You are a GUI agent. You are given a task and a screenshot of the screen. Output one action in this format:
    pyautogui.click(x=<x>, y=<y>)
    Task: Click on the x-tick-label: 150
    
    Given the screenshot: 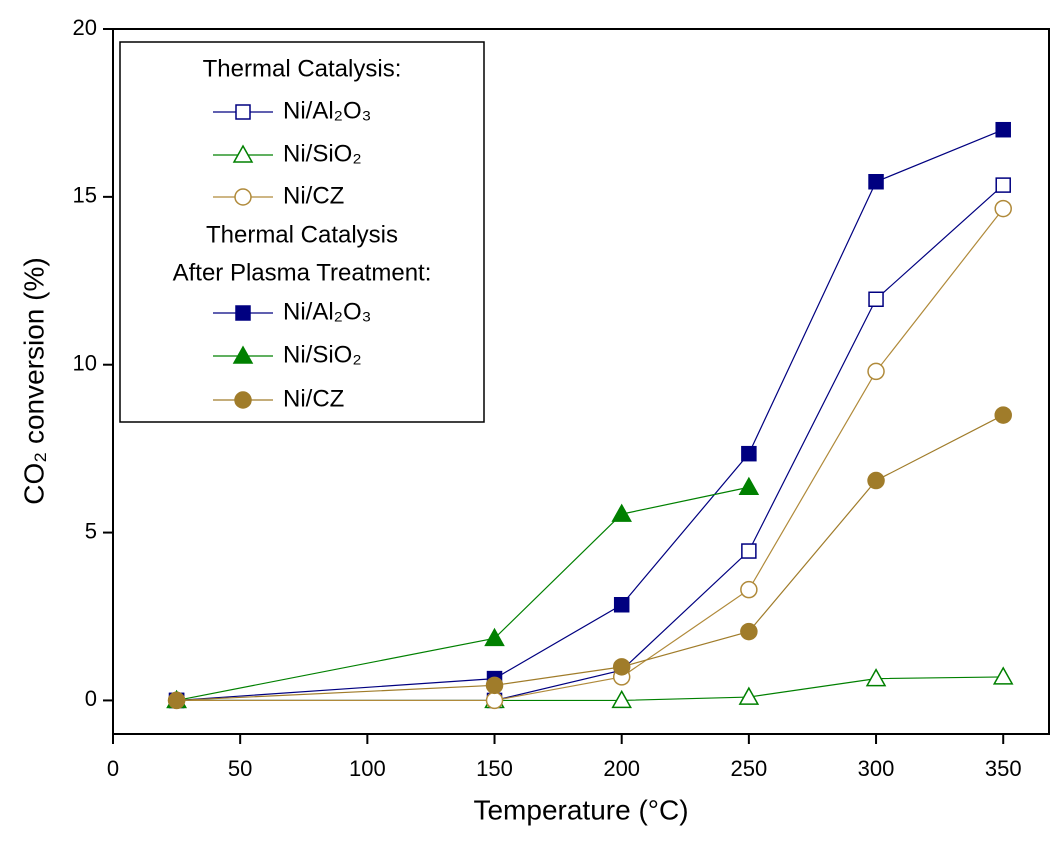 What is the action you would take?
    pyautogui.click(x=494, y=768)
    